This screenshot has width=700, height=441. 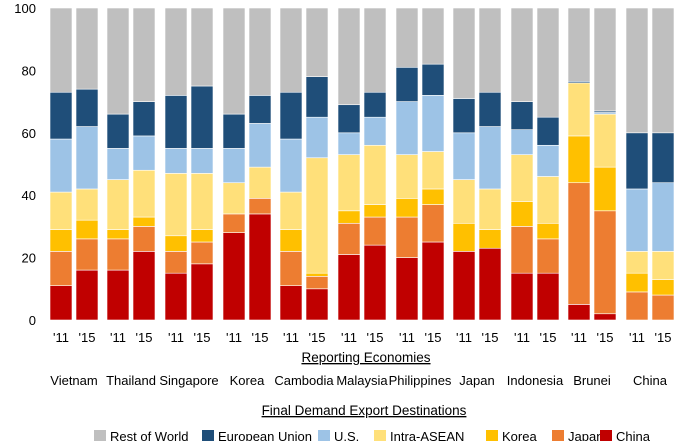 What do you see at coordinates (633, 435) in the screenshot?
I see `legend-label: China` at bounding box center [633, 435].